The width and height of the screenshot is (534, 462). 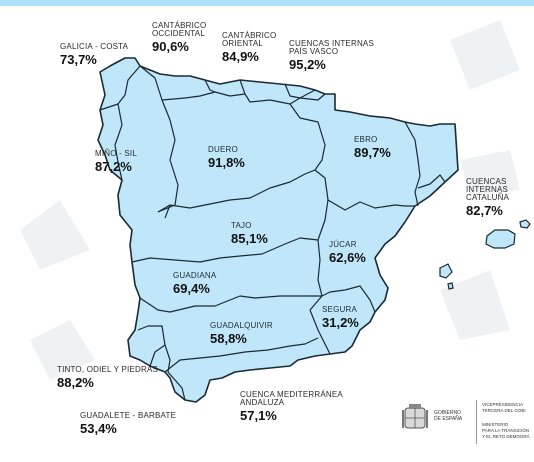 I want to click on basin-percentage: 95,2%, so click(x=307, y=64).